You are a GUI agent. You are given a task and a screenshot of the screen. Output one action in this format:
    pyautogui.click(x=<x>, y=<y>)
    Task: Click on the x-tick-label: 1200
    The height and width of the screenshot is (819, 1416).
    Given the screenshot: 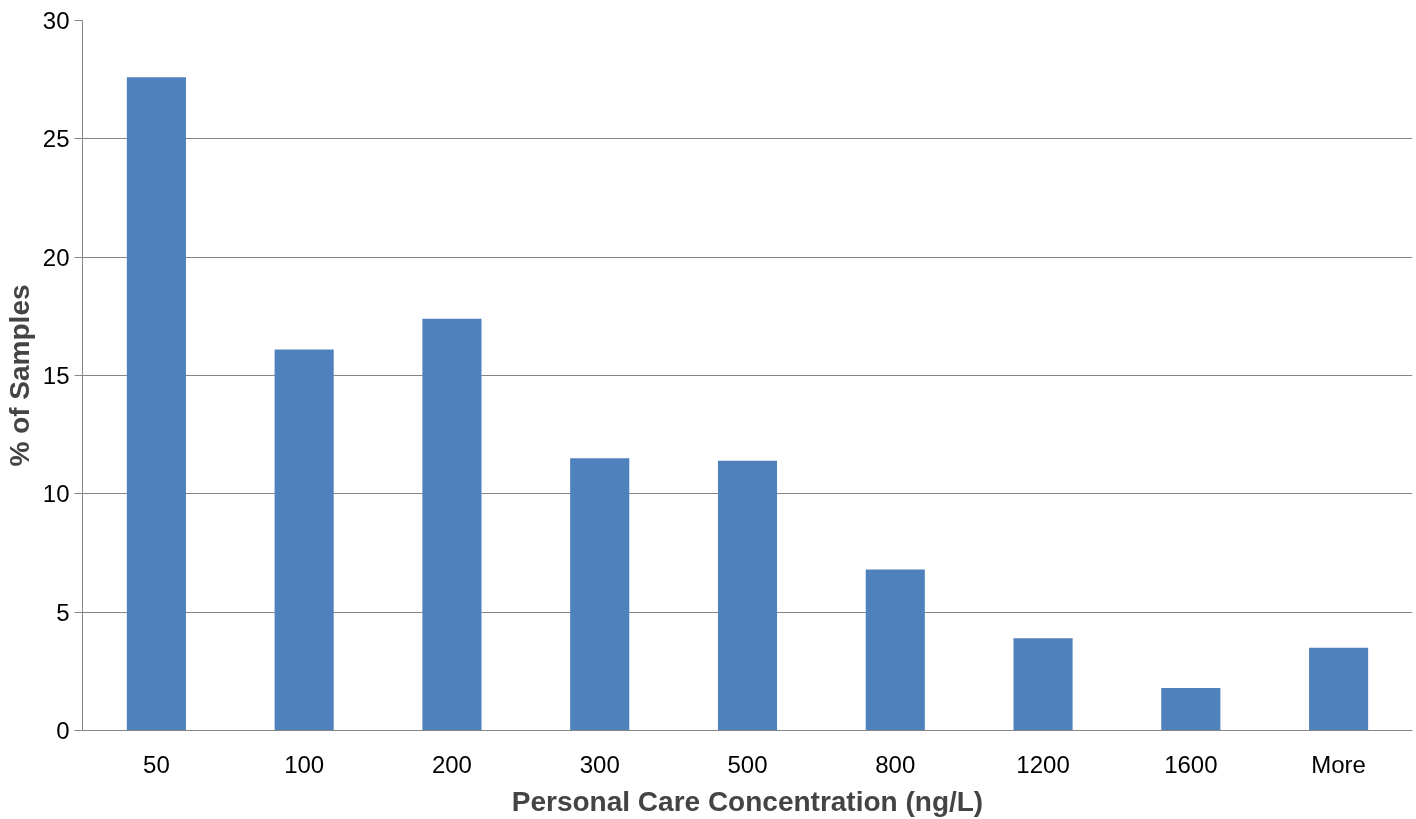 What is the action you would take?
    pyautogui.click(x=1043, y=764)
    